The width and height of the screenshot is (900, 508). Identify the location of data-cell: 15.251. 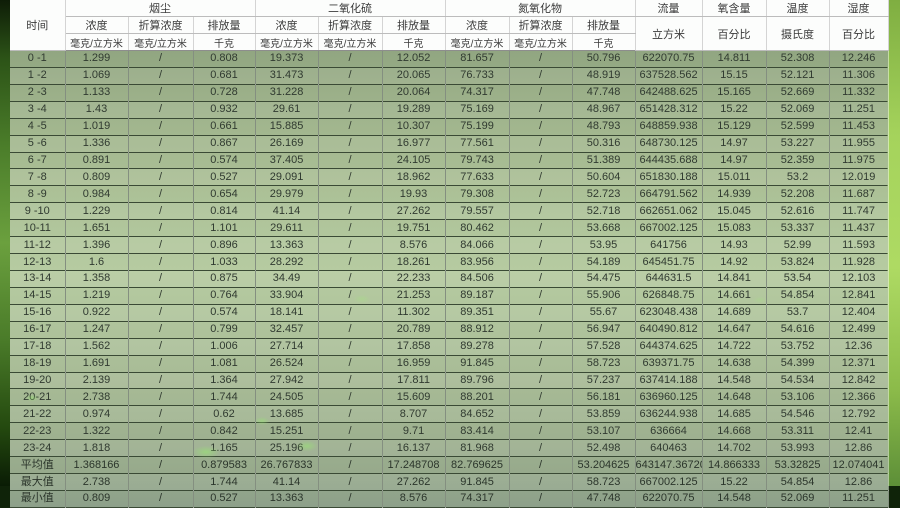
(287, 431).